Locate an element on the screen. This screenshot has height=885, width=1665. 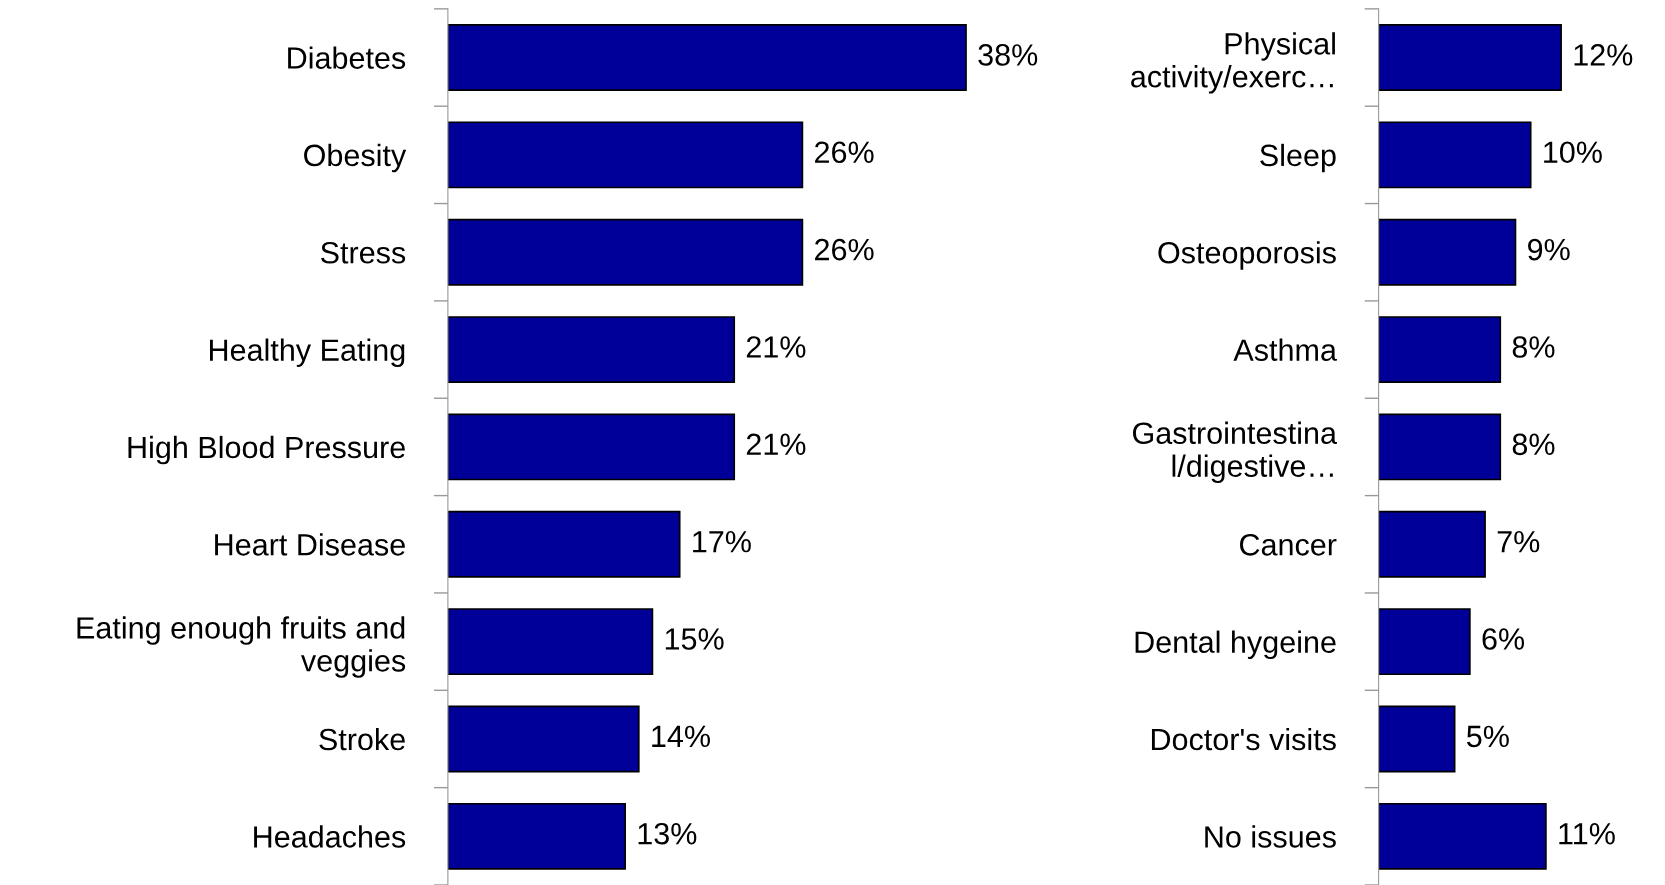
data-label: 5% is located at coordinates (1487, 736).